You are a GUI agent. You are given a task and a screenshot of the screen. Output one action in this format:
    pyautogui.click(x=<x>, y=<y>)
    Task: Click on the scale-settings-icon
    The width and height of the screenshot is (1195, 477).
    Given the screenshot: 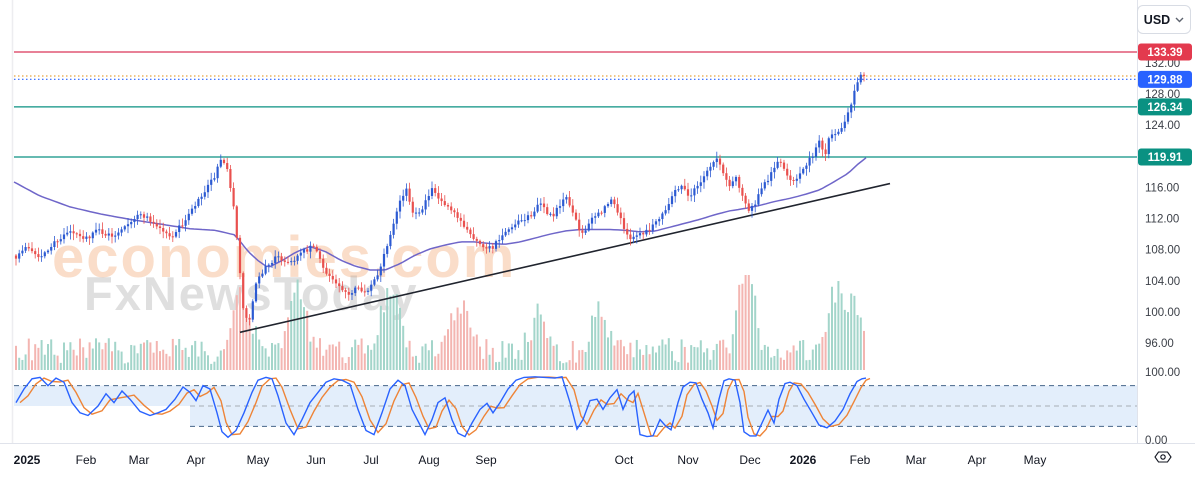 What is the action you would take?
    pyautogui.click(x=1163, y=457)
    